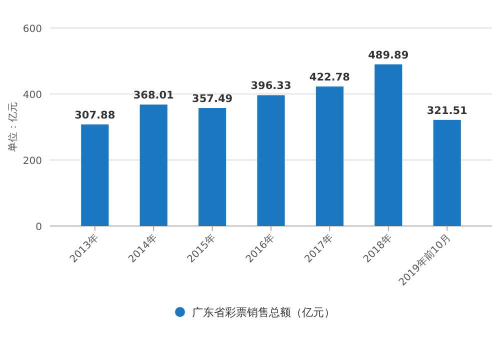  What do you see at coordinates (447, 110) in the screenshot?
I see `data-label: 321.51` at bounding box center [447, 110].